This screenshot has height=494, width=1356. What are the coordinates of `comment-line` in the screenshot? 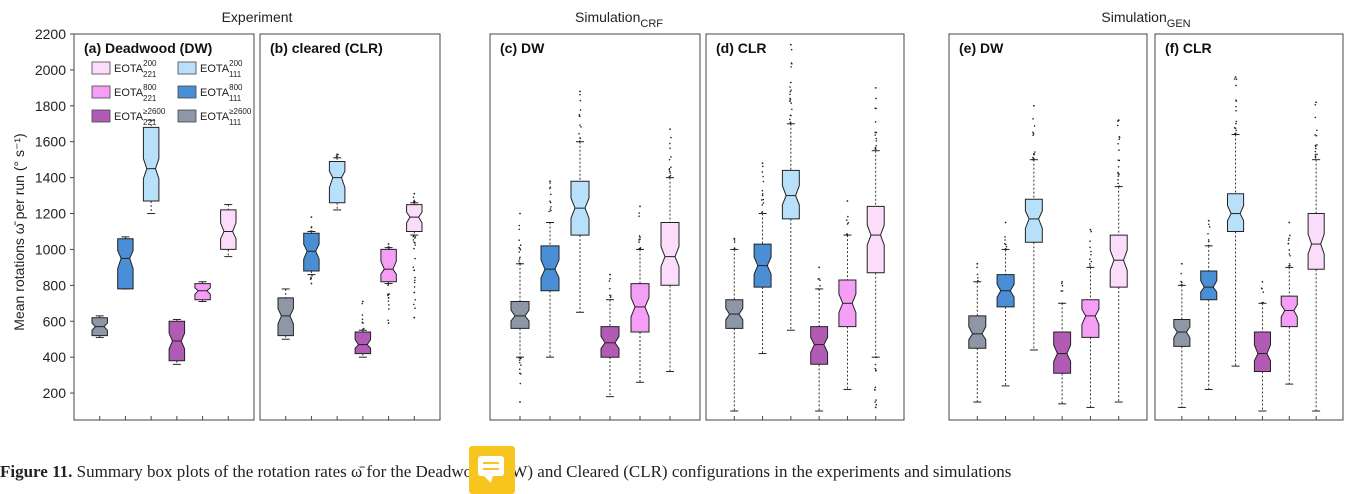 It's located at (491, 463).